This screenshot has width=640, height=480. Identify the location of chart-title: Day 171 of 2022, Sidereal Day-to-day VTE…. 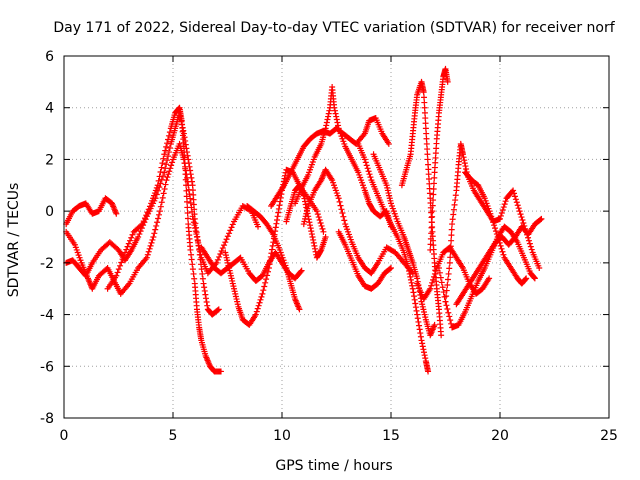
(334, 28).